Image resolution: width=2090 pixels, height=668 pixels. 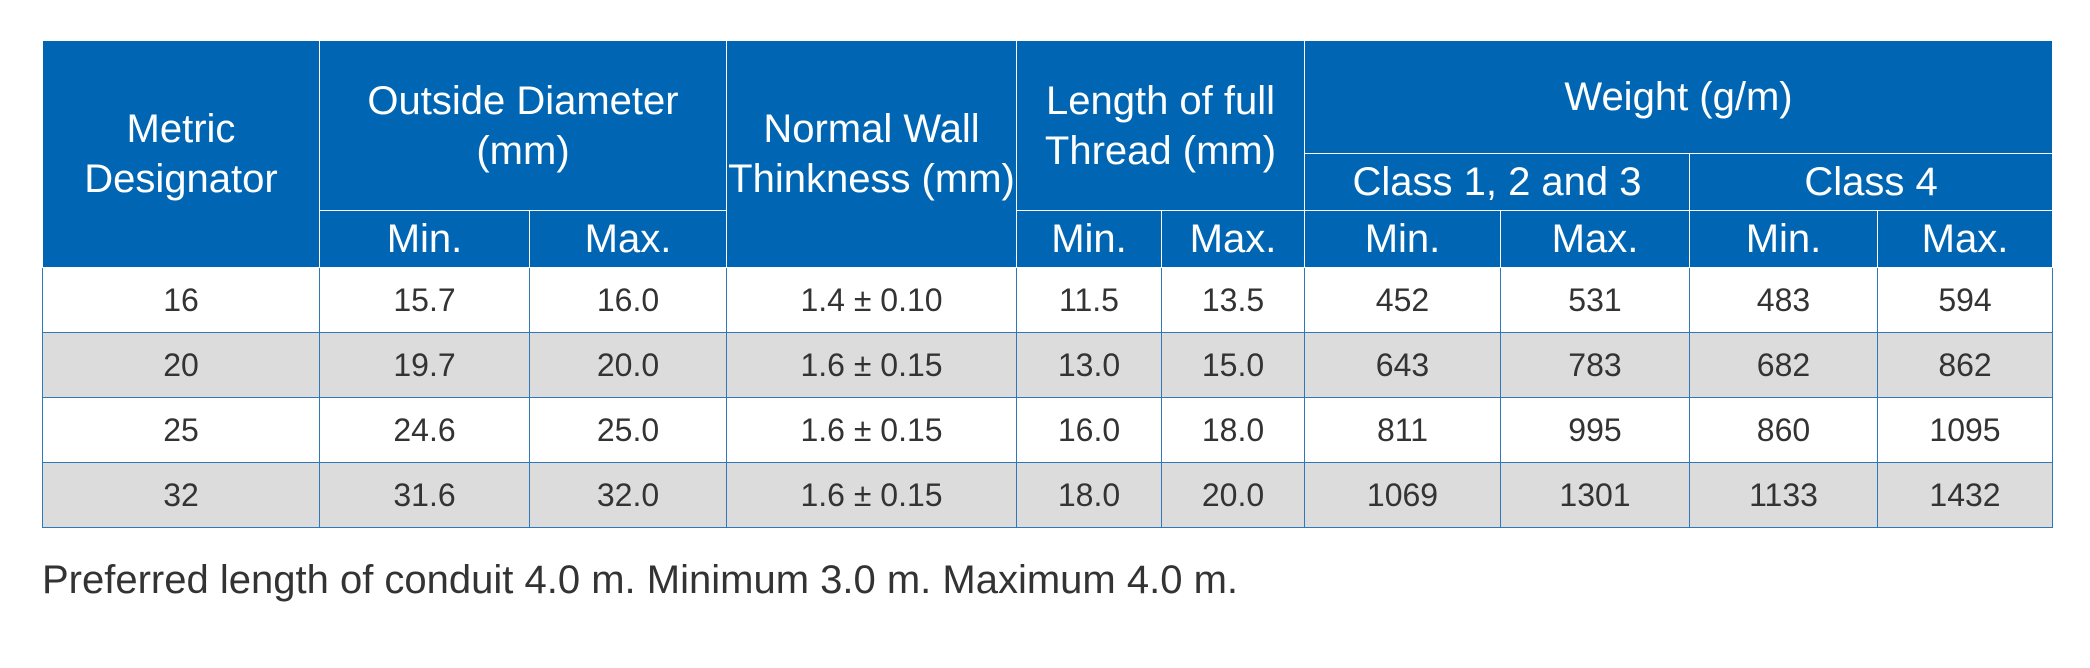 What do you see at coordinates (628, 495) in the screenshot?
I see `table-cell: 32.0` at bounding box center [628, 495].